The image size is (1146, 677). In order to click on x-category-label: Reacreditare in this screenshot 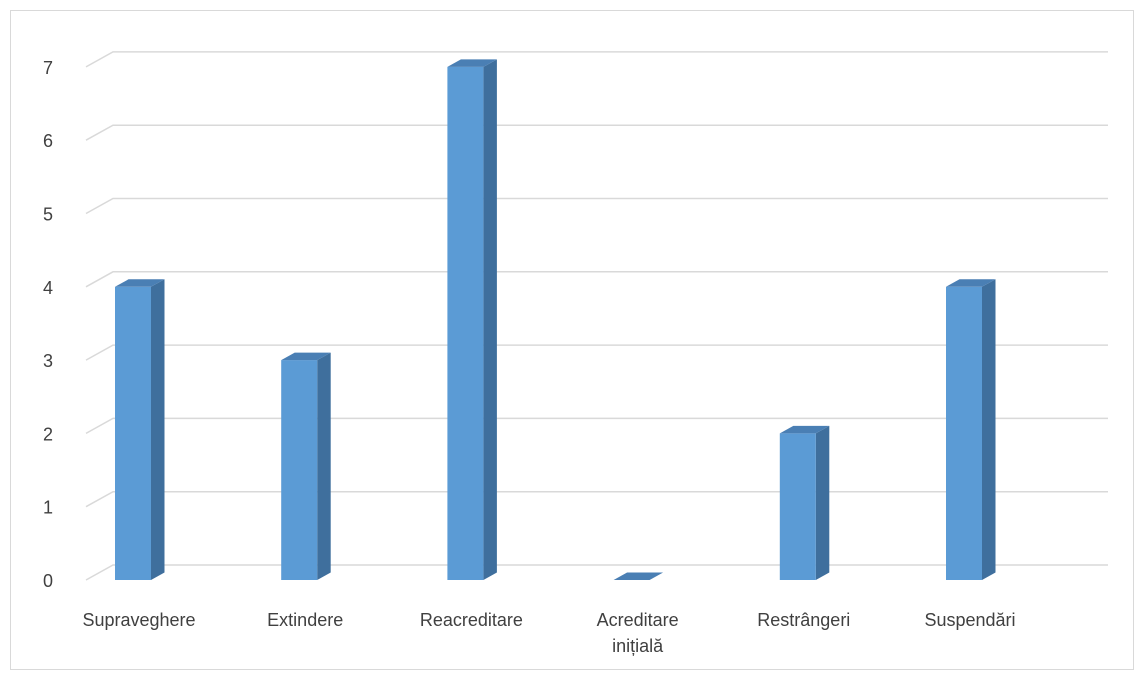, I will do `click(471, 620)`.